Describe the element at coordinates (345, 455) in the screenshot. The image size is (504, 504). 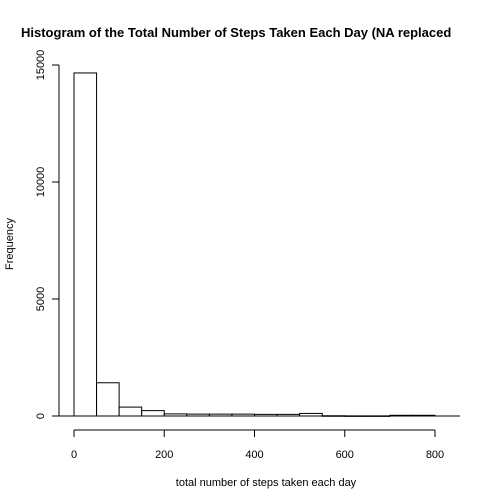
I see `x-tick-label: 600` at that location.